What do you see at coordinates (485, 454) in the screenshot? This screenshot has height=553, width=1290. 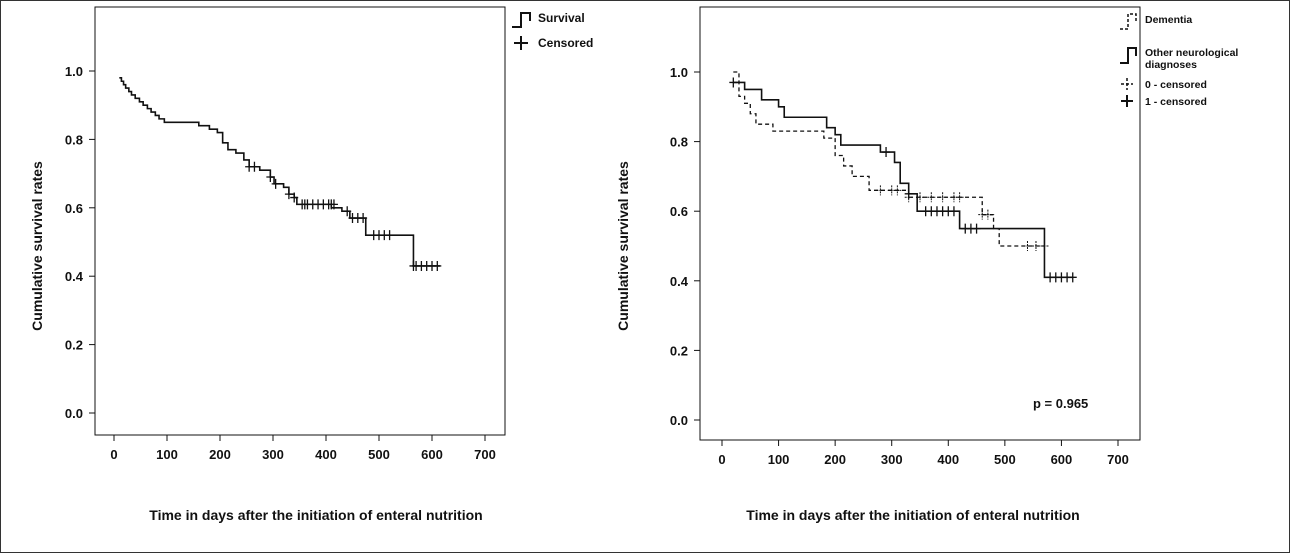 I see `left-x-tick-700: 700` at bounding box center [485, 454].